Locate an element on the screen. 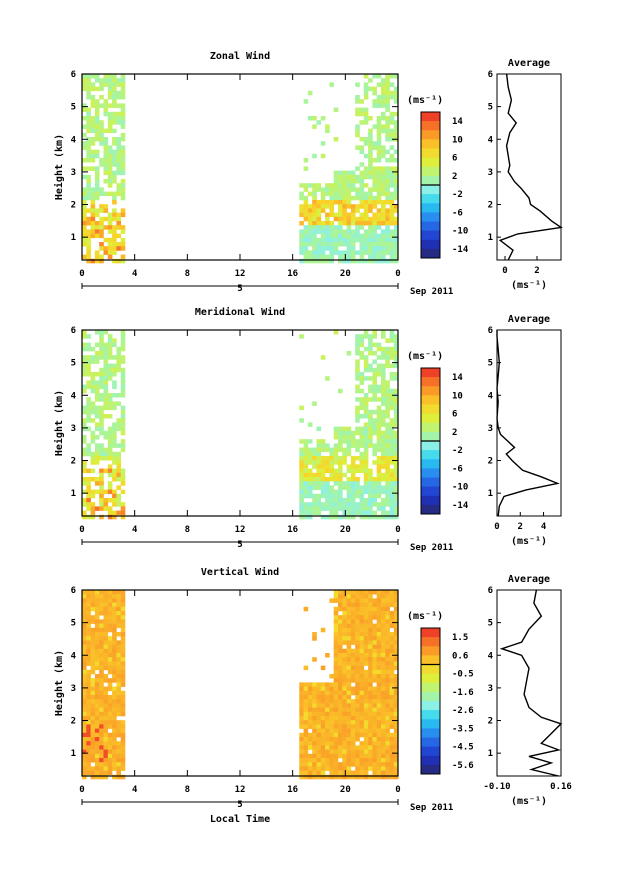 The height and width of the screenshot is (873, 621). x-tick-label: 8 is located at coordinates (187, 790).